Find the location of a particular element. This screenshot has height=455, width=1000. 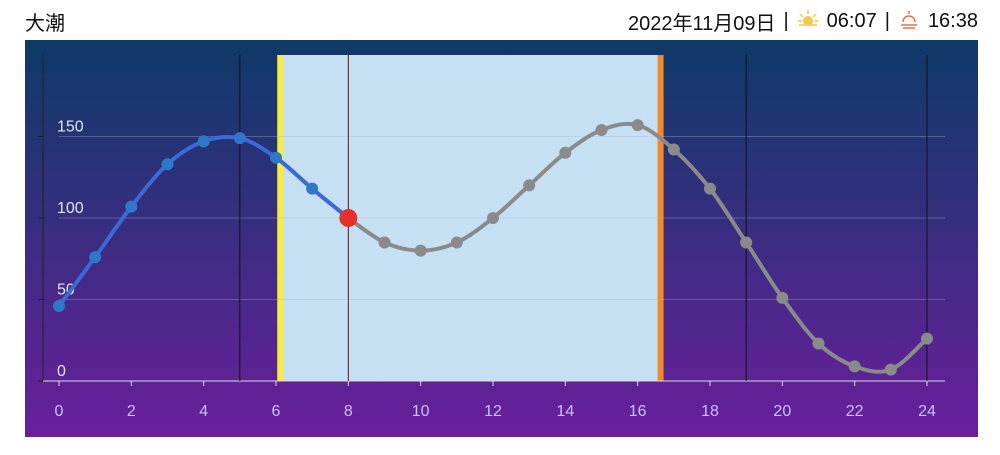

info: 2022年11月09日 | 06:07 | 16:38 is located at coordinates (803, 21).